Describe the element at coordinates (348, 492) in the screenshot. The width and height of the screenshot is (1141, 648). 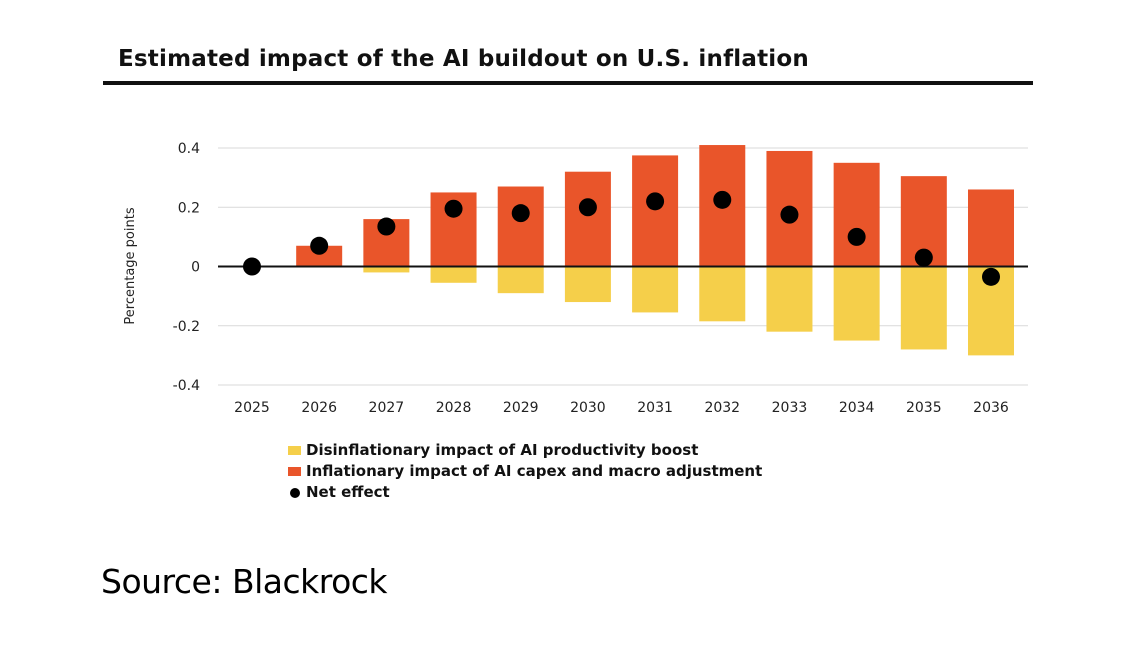
I see `legend-label-net-effect: Net effect` at that location.